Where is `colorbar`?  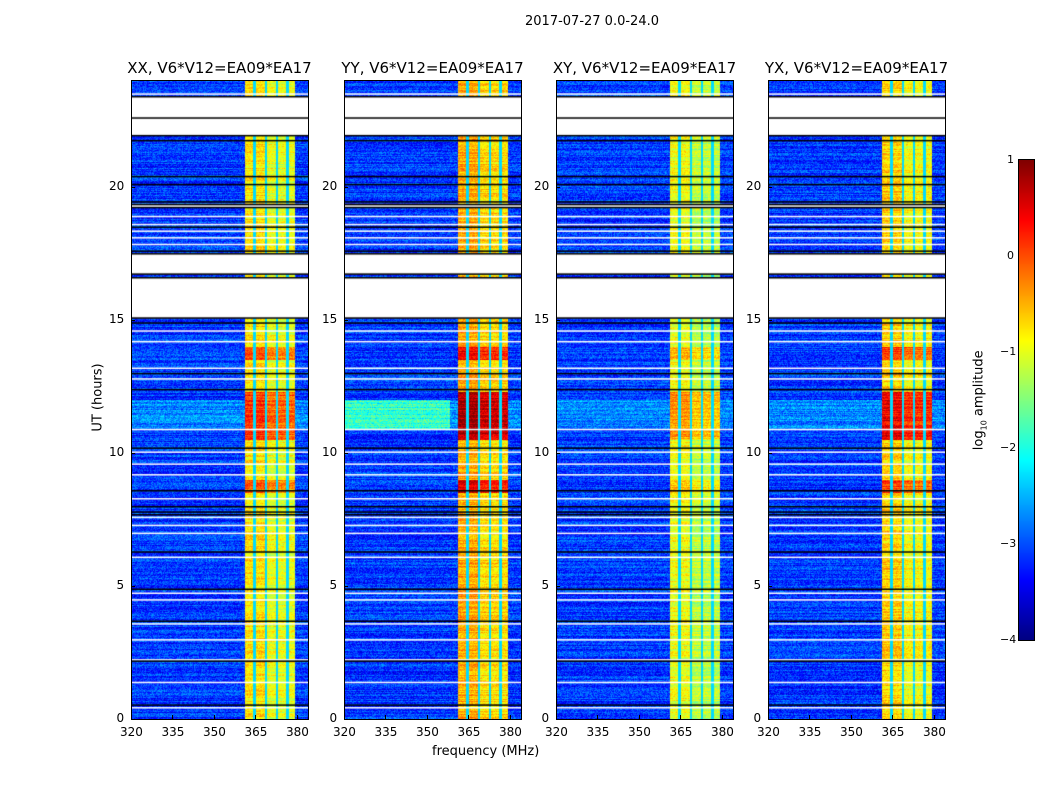 colorbar is located at coordinates (1026, 400).